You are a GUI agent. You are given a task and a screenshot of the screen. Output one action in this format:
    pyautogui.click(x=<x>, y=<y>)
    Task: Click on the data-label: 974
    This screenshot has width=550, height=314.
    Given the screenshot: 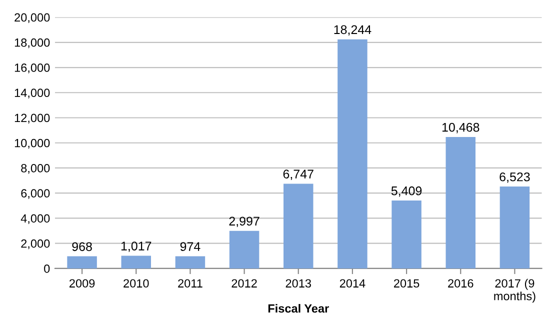 What is the action you would take?
    pyautogui.click(x=190, y=246)
    